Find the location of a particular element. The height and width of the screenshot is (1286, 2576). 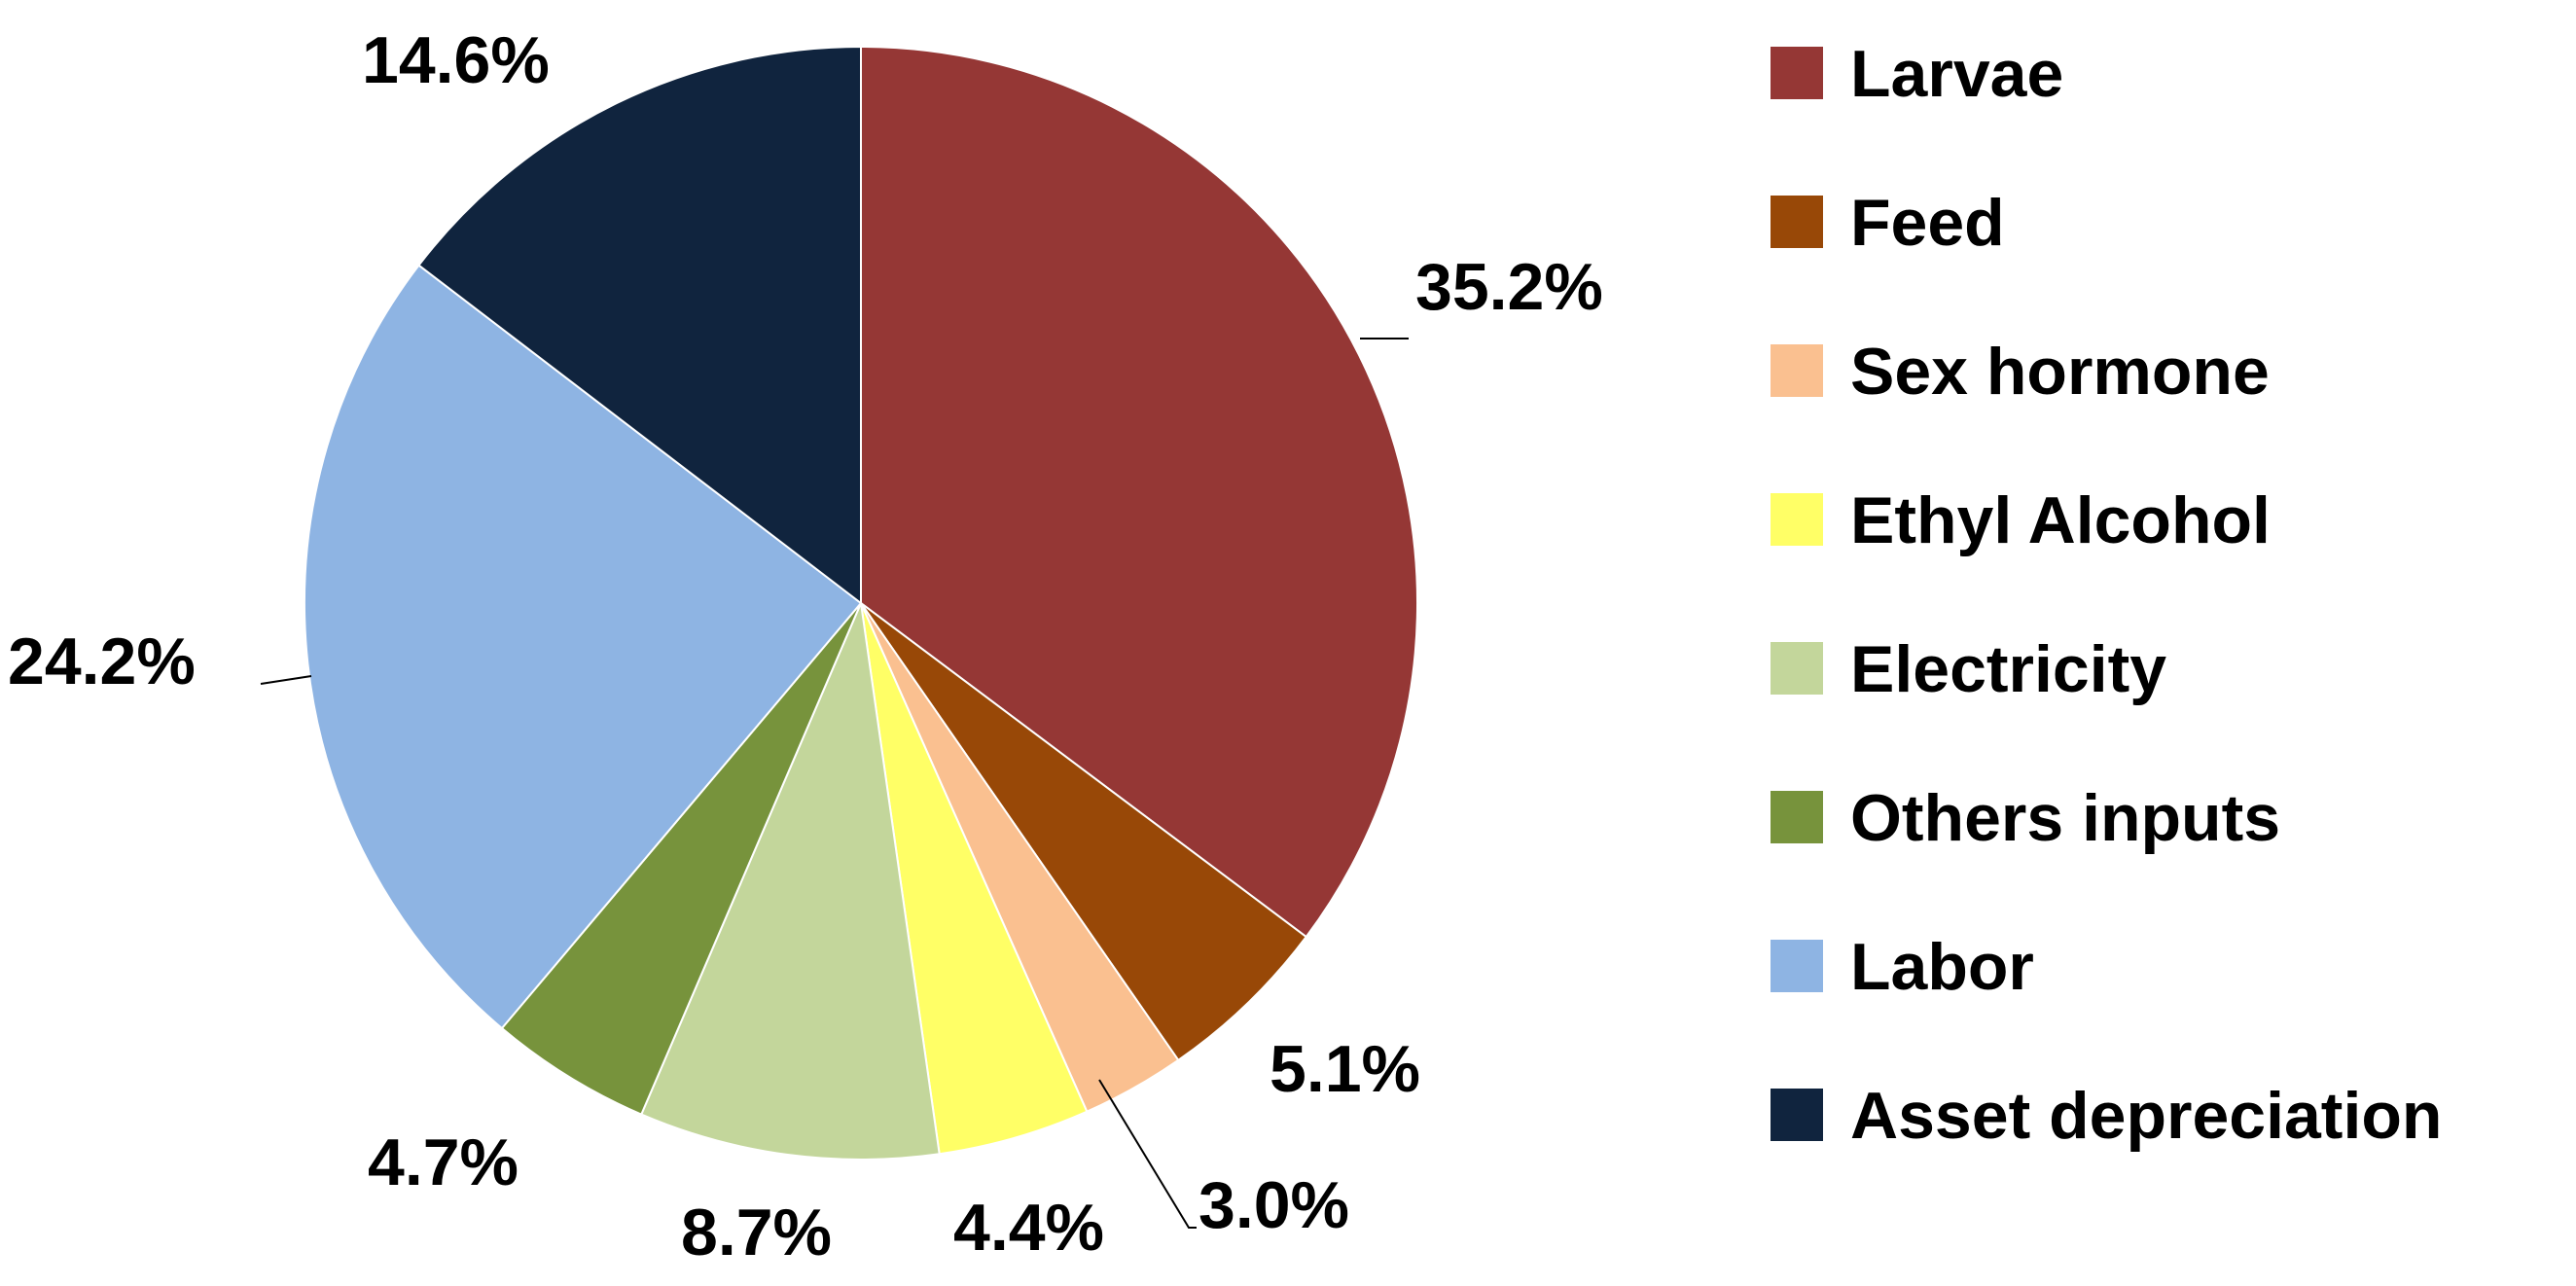

legend-item-others-inputs: Others inputs is located at coordinates (2025, 818).